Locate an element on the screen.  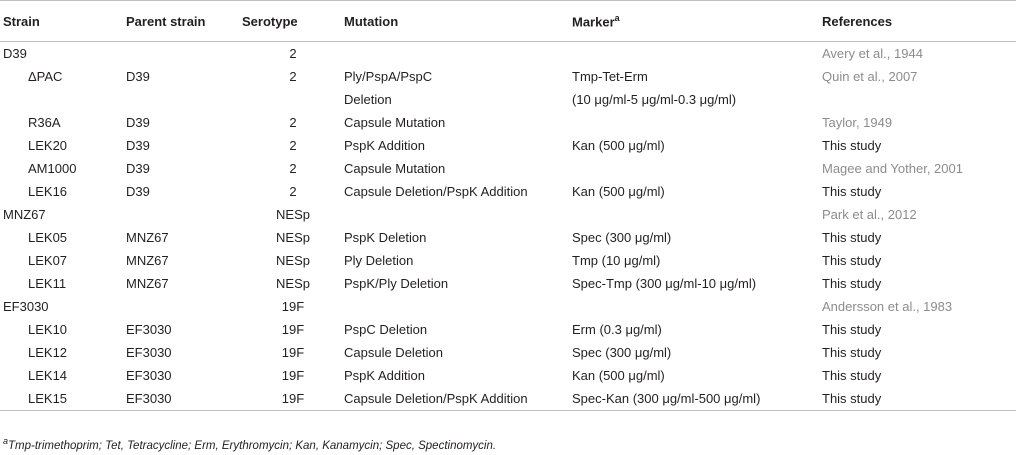
strain-name: R36A is located at coordinates (44, 122).